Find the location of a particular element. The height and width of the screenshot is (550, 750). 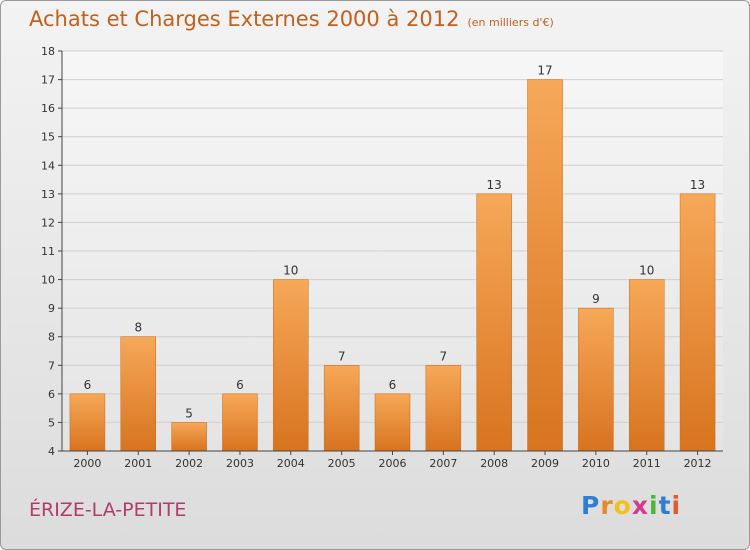

data-label: 8 is located at coordinates (138, 328).